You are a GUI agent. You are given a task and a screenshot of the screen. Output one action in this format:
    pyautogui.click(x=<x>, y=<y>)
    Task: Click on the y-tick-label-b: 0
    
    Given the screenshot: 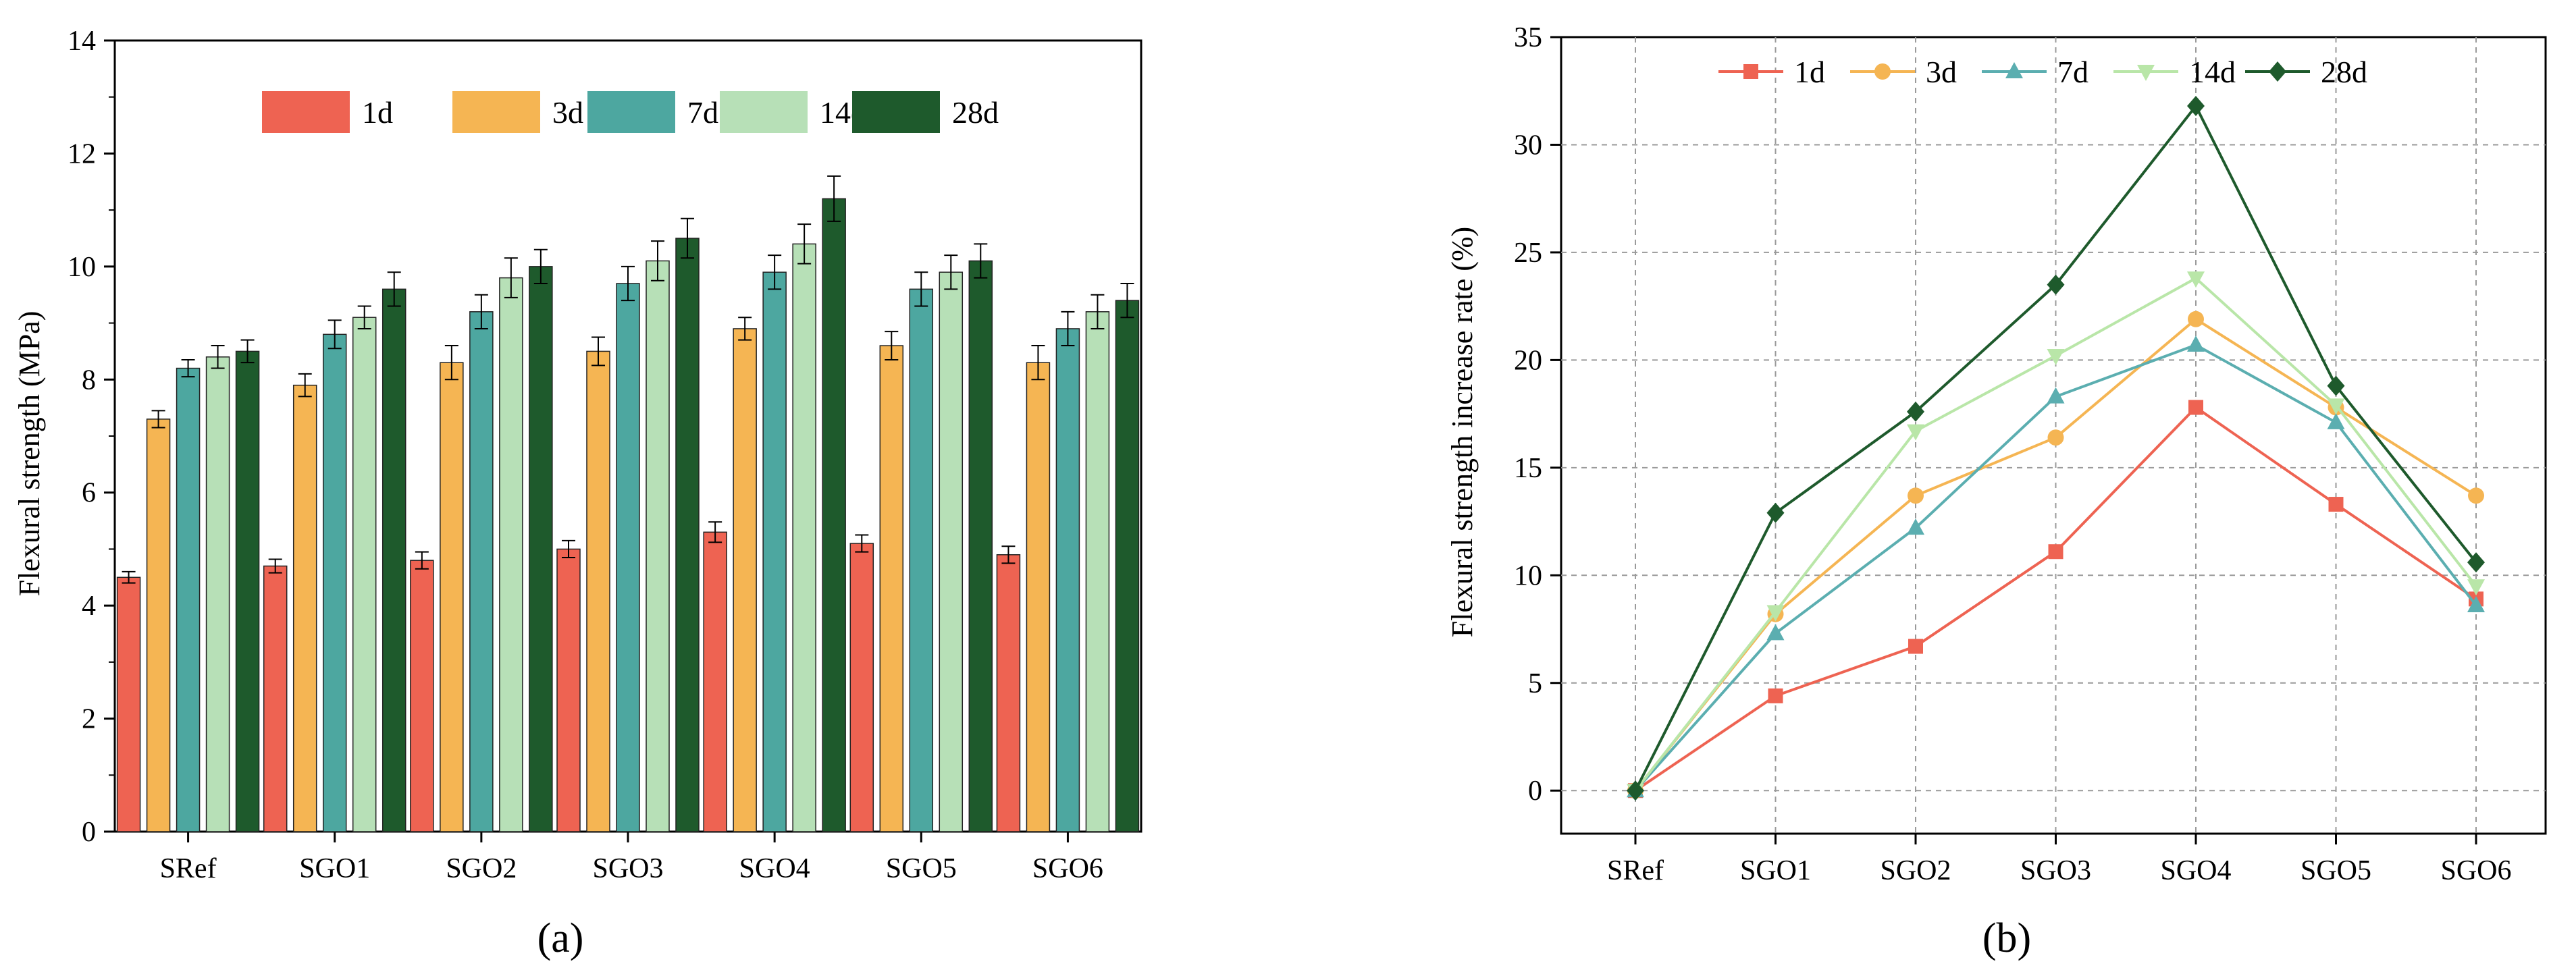 What is the action you would take?
    pyautogui.click(x=1535, y=791)
    